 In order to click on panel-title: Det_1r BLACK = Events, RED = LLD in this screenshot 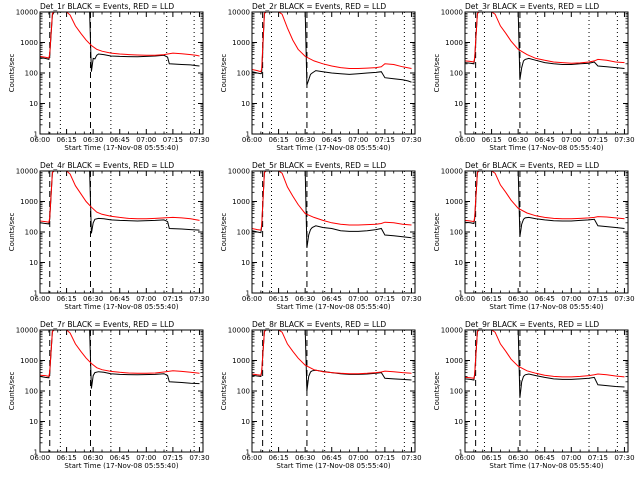, I will do `click(107, 6)`.